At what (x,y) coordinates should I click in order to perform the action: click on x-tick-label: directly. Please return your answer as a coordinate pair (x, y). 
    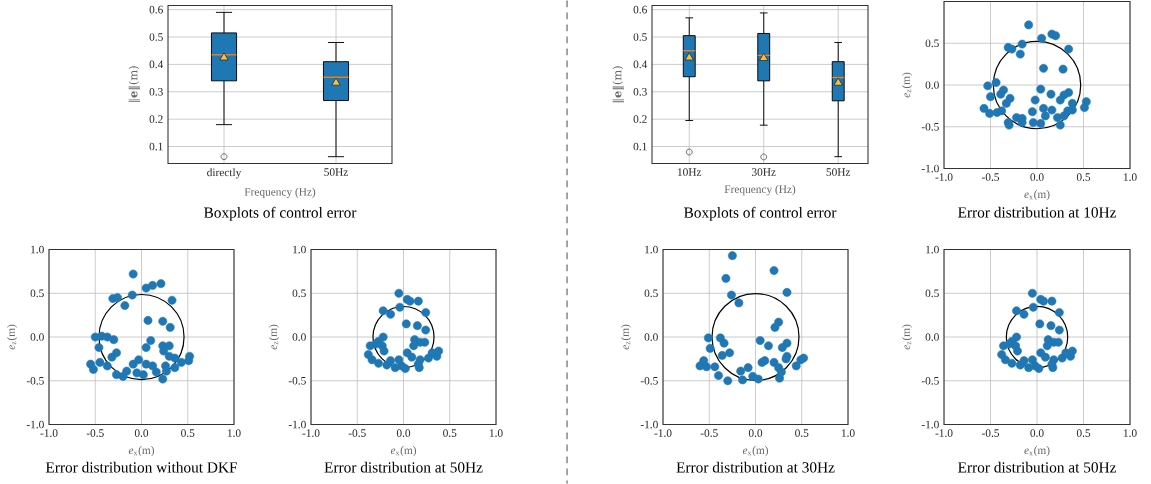
    Looking at the image, I should click on (224, 173).